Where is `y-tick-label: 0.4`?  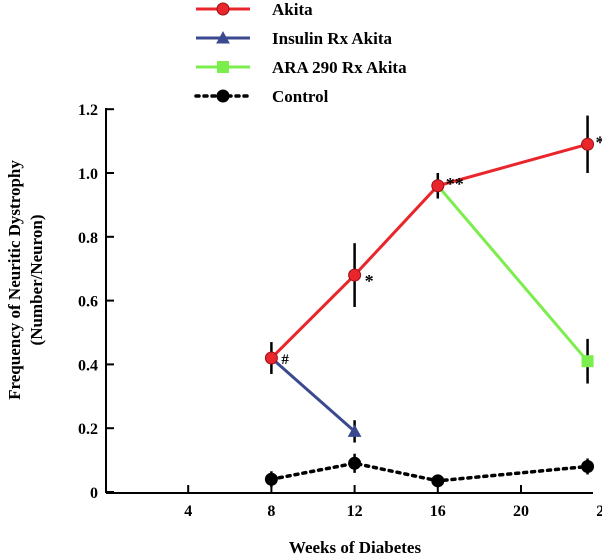 y-tick-label: 0.4 is located at coordinates (88, 365).